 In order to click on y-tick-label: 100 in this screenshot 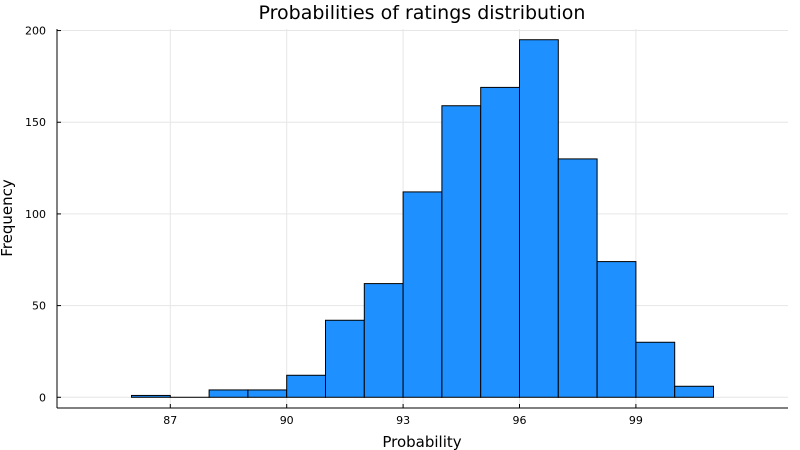, I will do `click(35, 214)`.